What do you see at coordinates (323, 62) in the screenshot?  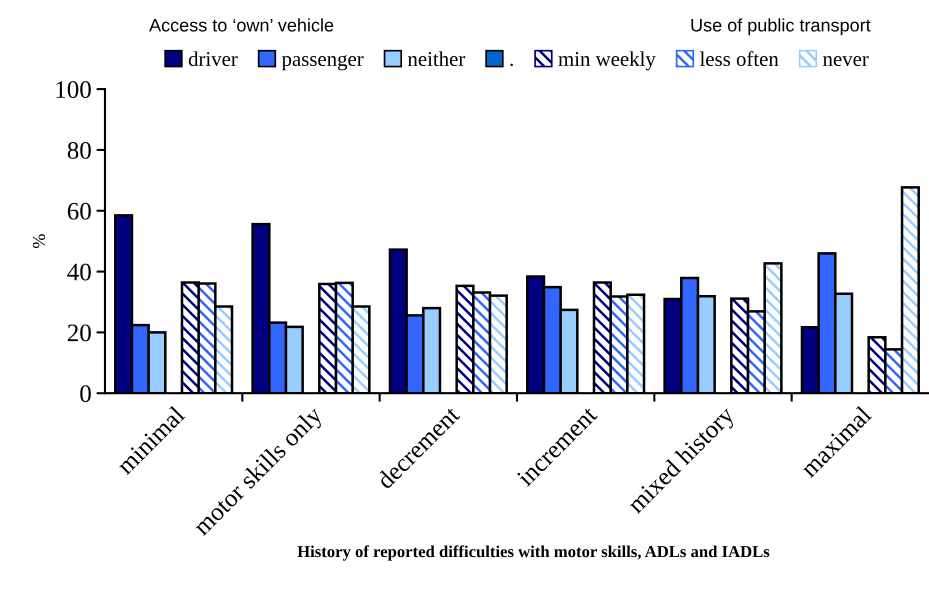 I see `legend-label: passenger` at bounding box center [323, 62].